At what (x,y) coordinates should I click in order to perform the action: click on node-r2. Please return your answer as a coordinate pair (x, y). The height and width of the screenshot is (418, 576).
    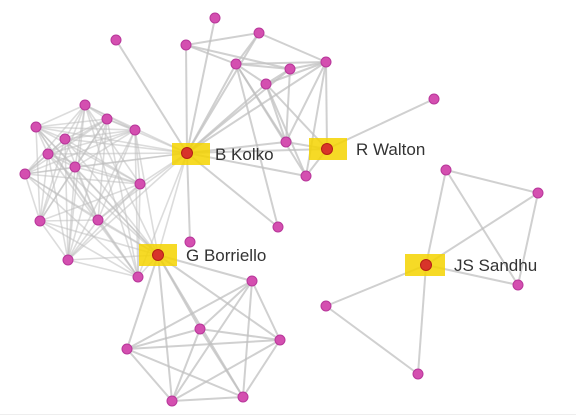
    Looking at the image, I should click on (538, 193).